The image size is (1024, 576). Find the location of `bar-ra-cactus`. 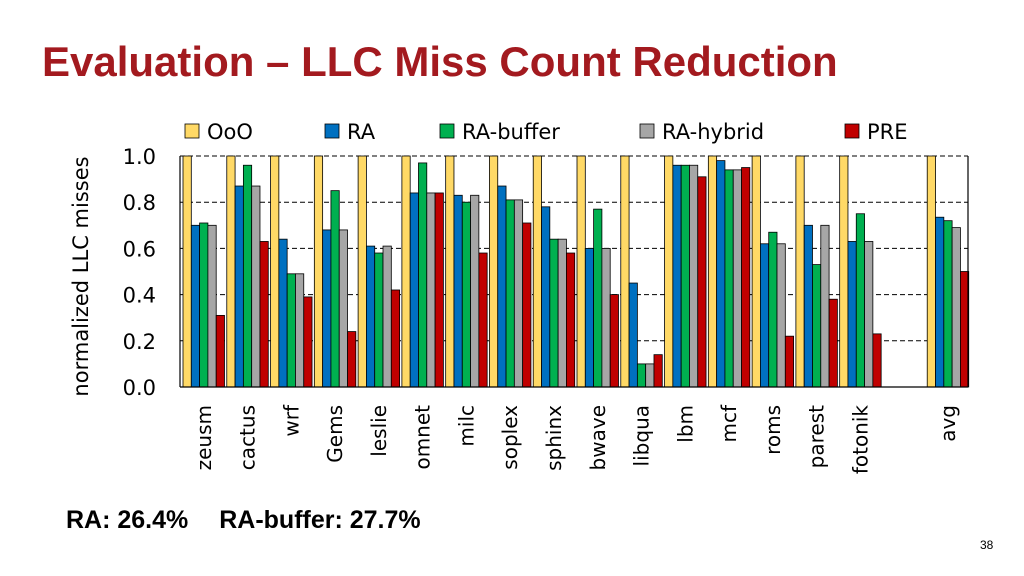

bar-ra-cactus is located at coordinates (239, 286).